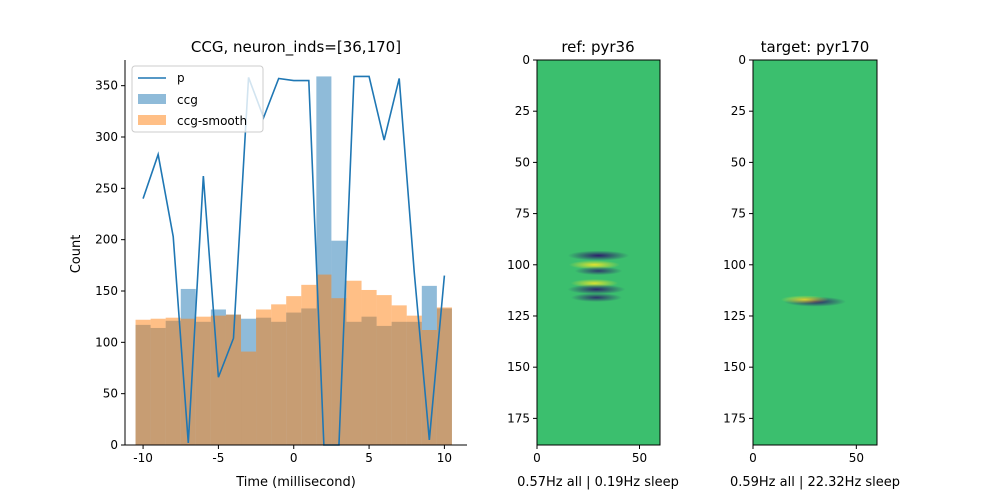 This screenshot has width=1000, height=504. I want to click on ref-heatmap-y-tick-label: 175, so click(518, 418).